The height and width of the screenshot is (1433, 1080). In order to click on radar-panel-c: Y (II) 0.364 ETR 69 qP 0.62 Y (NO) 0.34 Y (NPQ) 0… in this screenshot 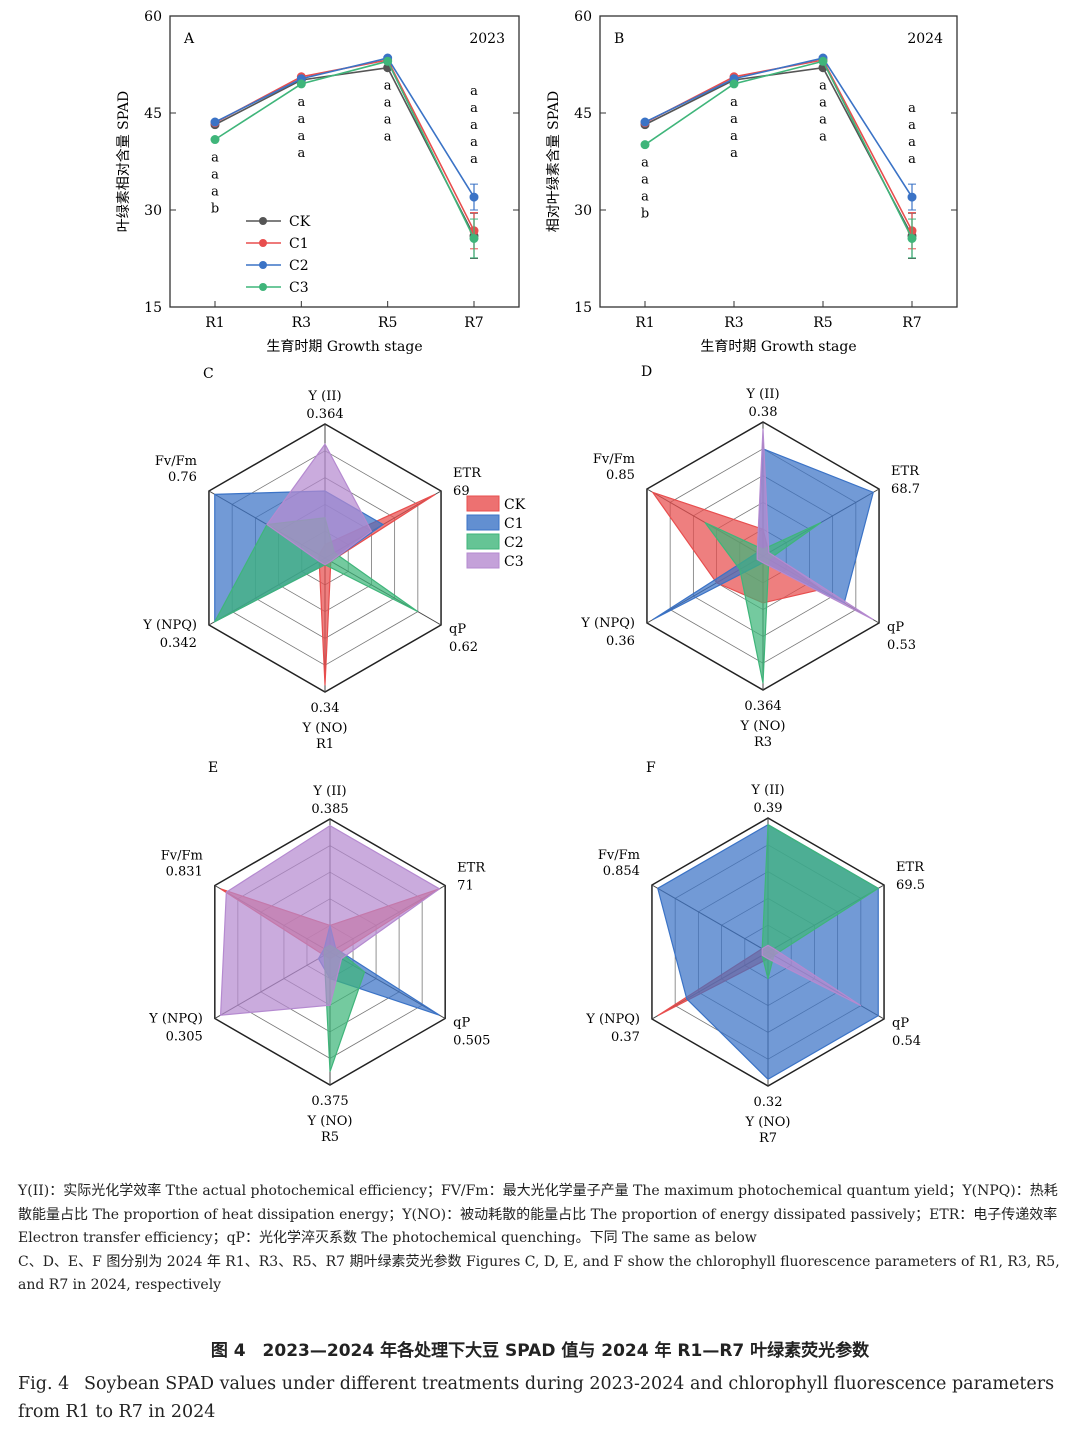, I will do `click(312, 559)`.